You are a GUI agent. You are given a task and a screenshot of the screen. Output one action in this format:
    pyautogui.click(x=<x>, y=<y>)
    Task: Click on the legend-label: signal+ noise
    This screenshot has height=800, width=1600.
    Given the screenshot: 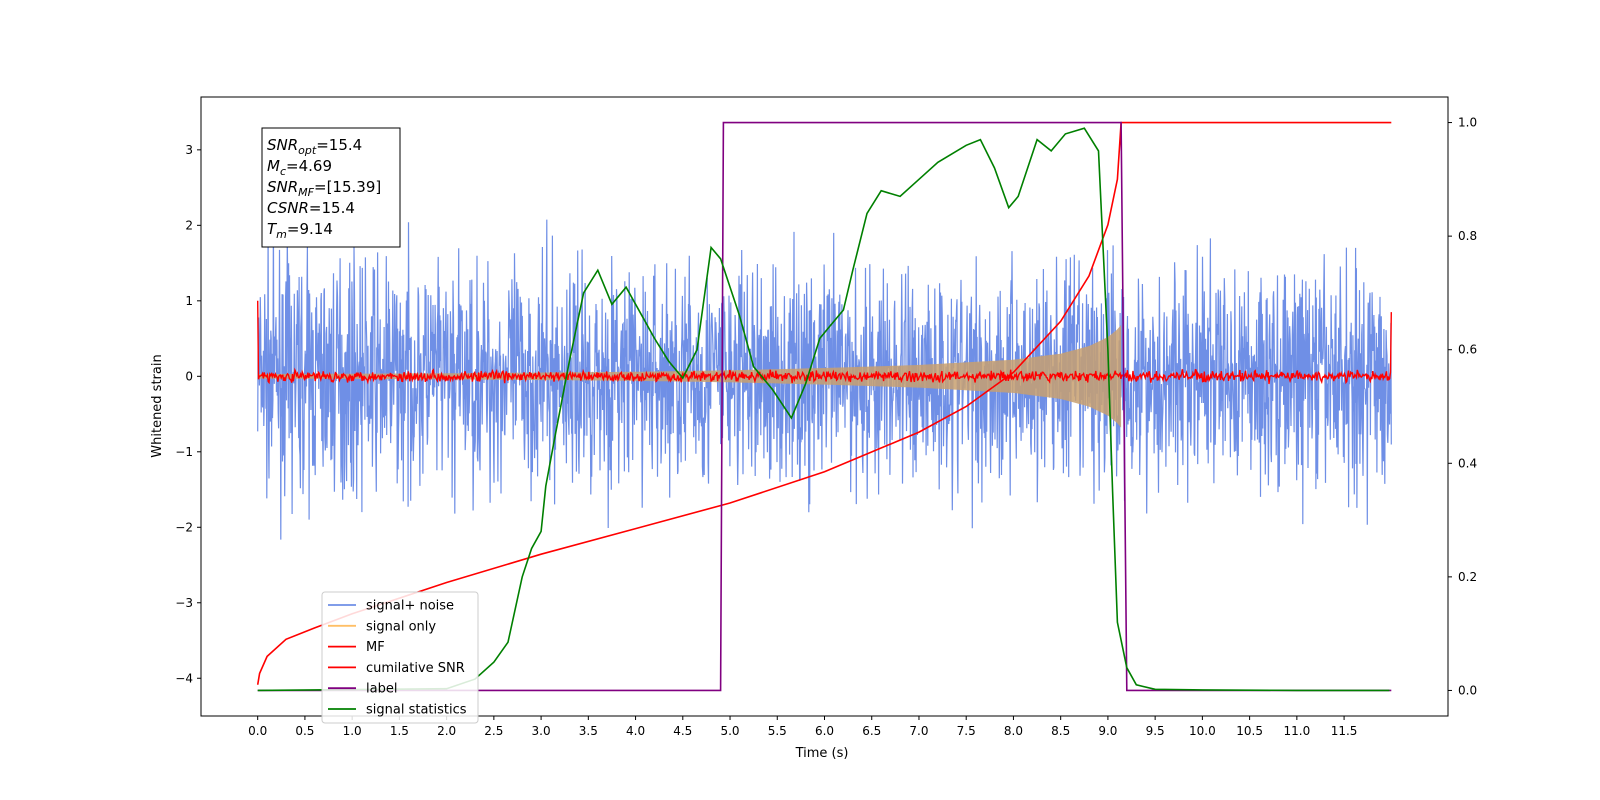 What is the action you would take?
    pyautogui.click(x=410, y=606)
    